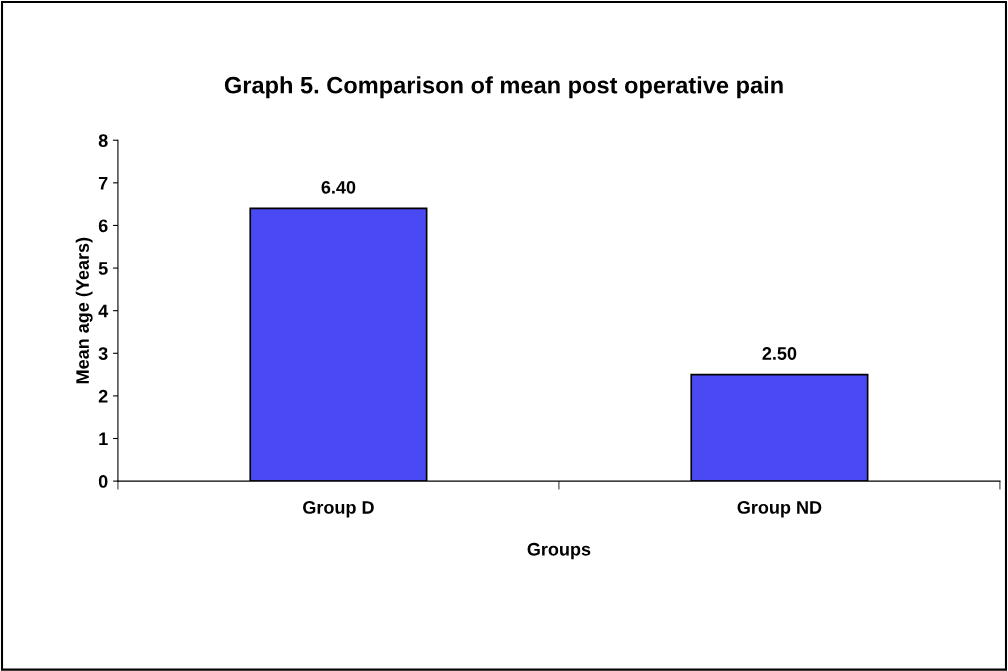 The width and height of the screenshot is (1008, 671). I want to click on y-tick-label: 5, so click(103, 268).